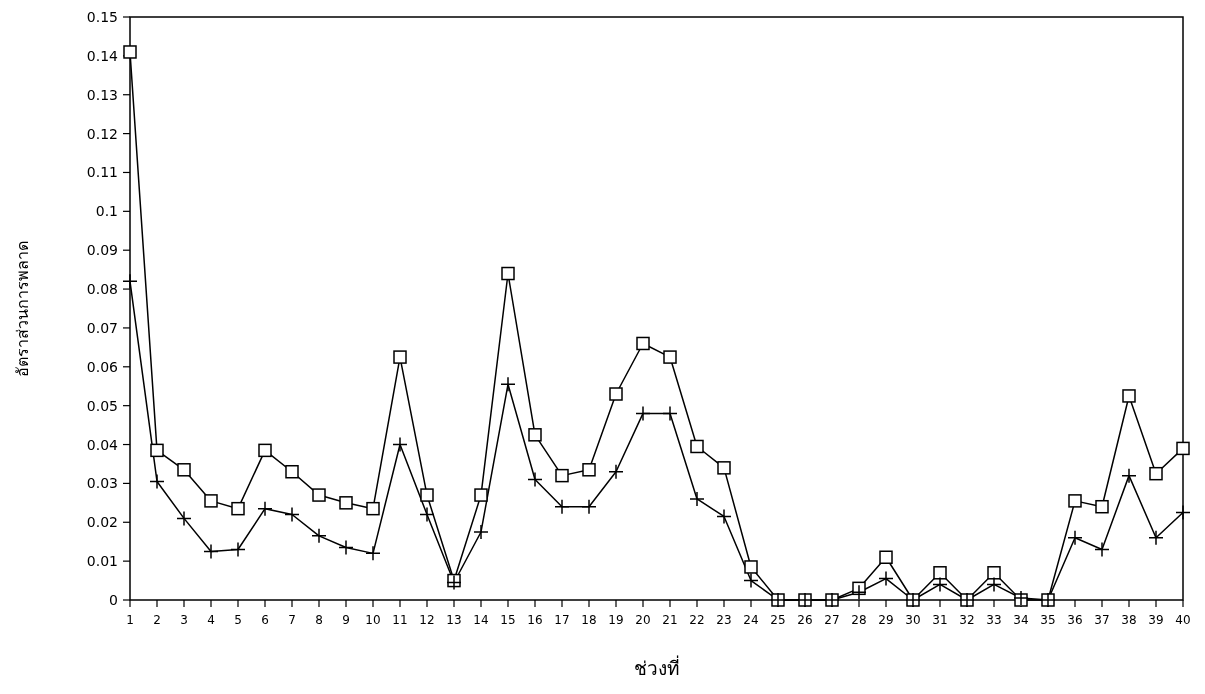 This screenshot has width=1205, height=694. Describe the element at coordinates (184, 620) in the screenshot. I see `x-tick-label: 3` at that location.